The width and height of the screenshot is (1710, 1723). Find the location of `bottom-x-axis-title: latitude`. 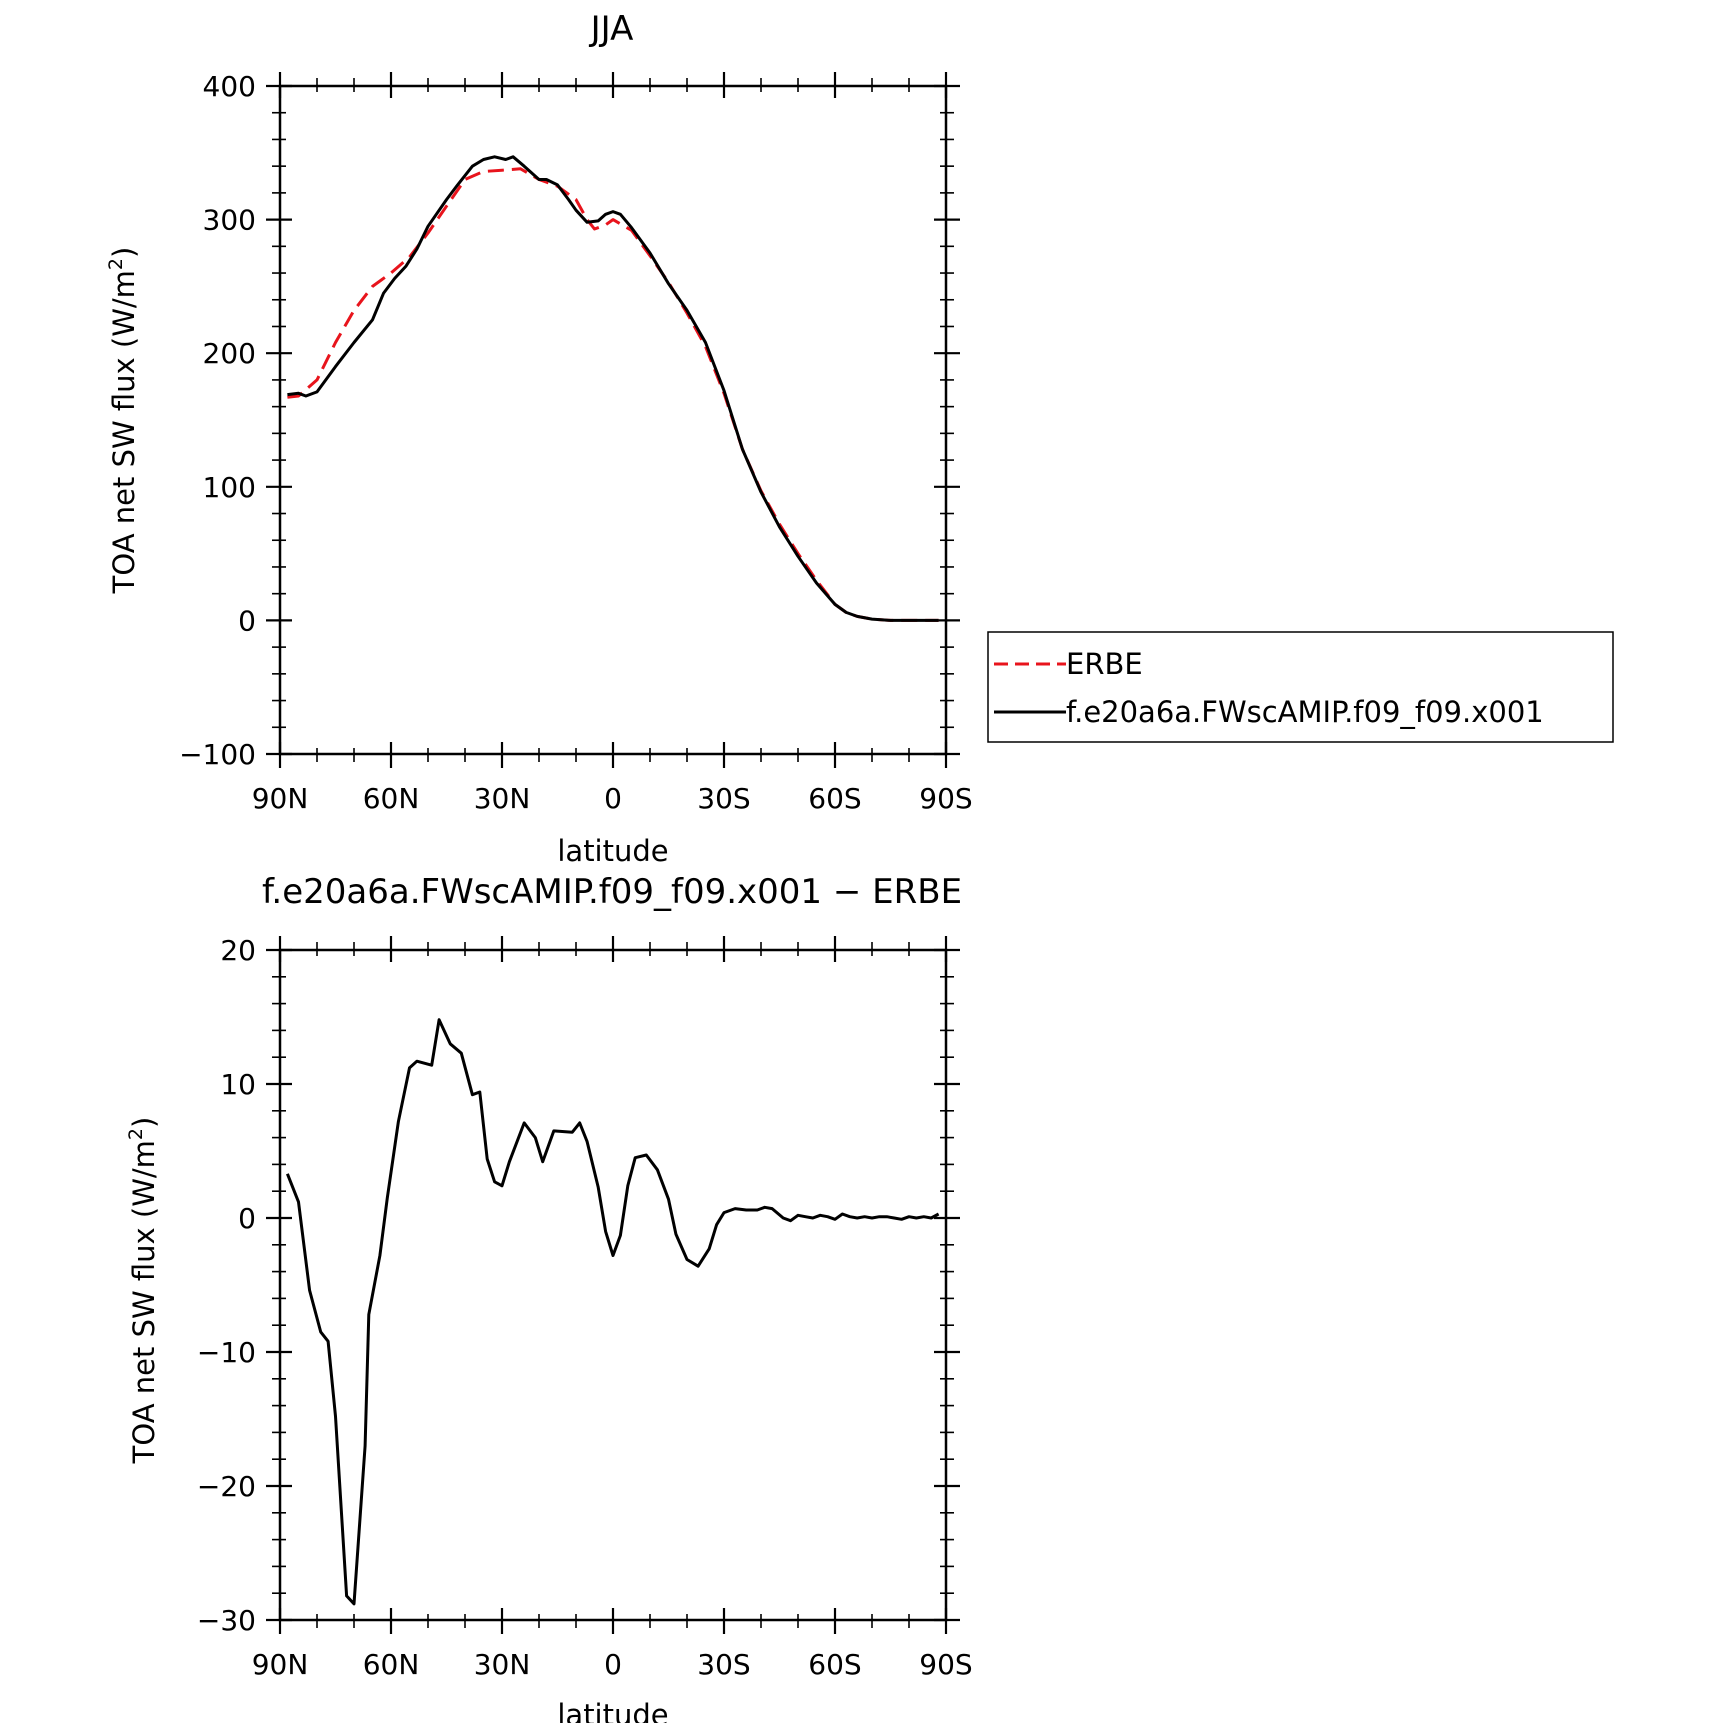

bottom-x-axis-title: latitude is located at coordinates (612, 1710).